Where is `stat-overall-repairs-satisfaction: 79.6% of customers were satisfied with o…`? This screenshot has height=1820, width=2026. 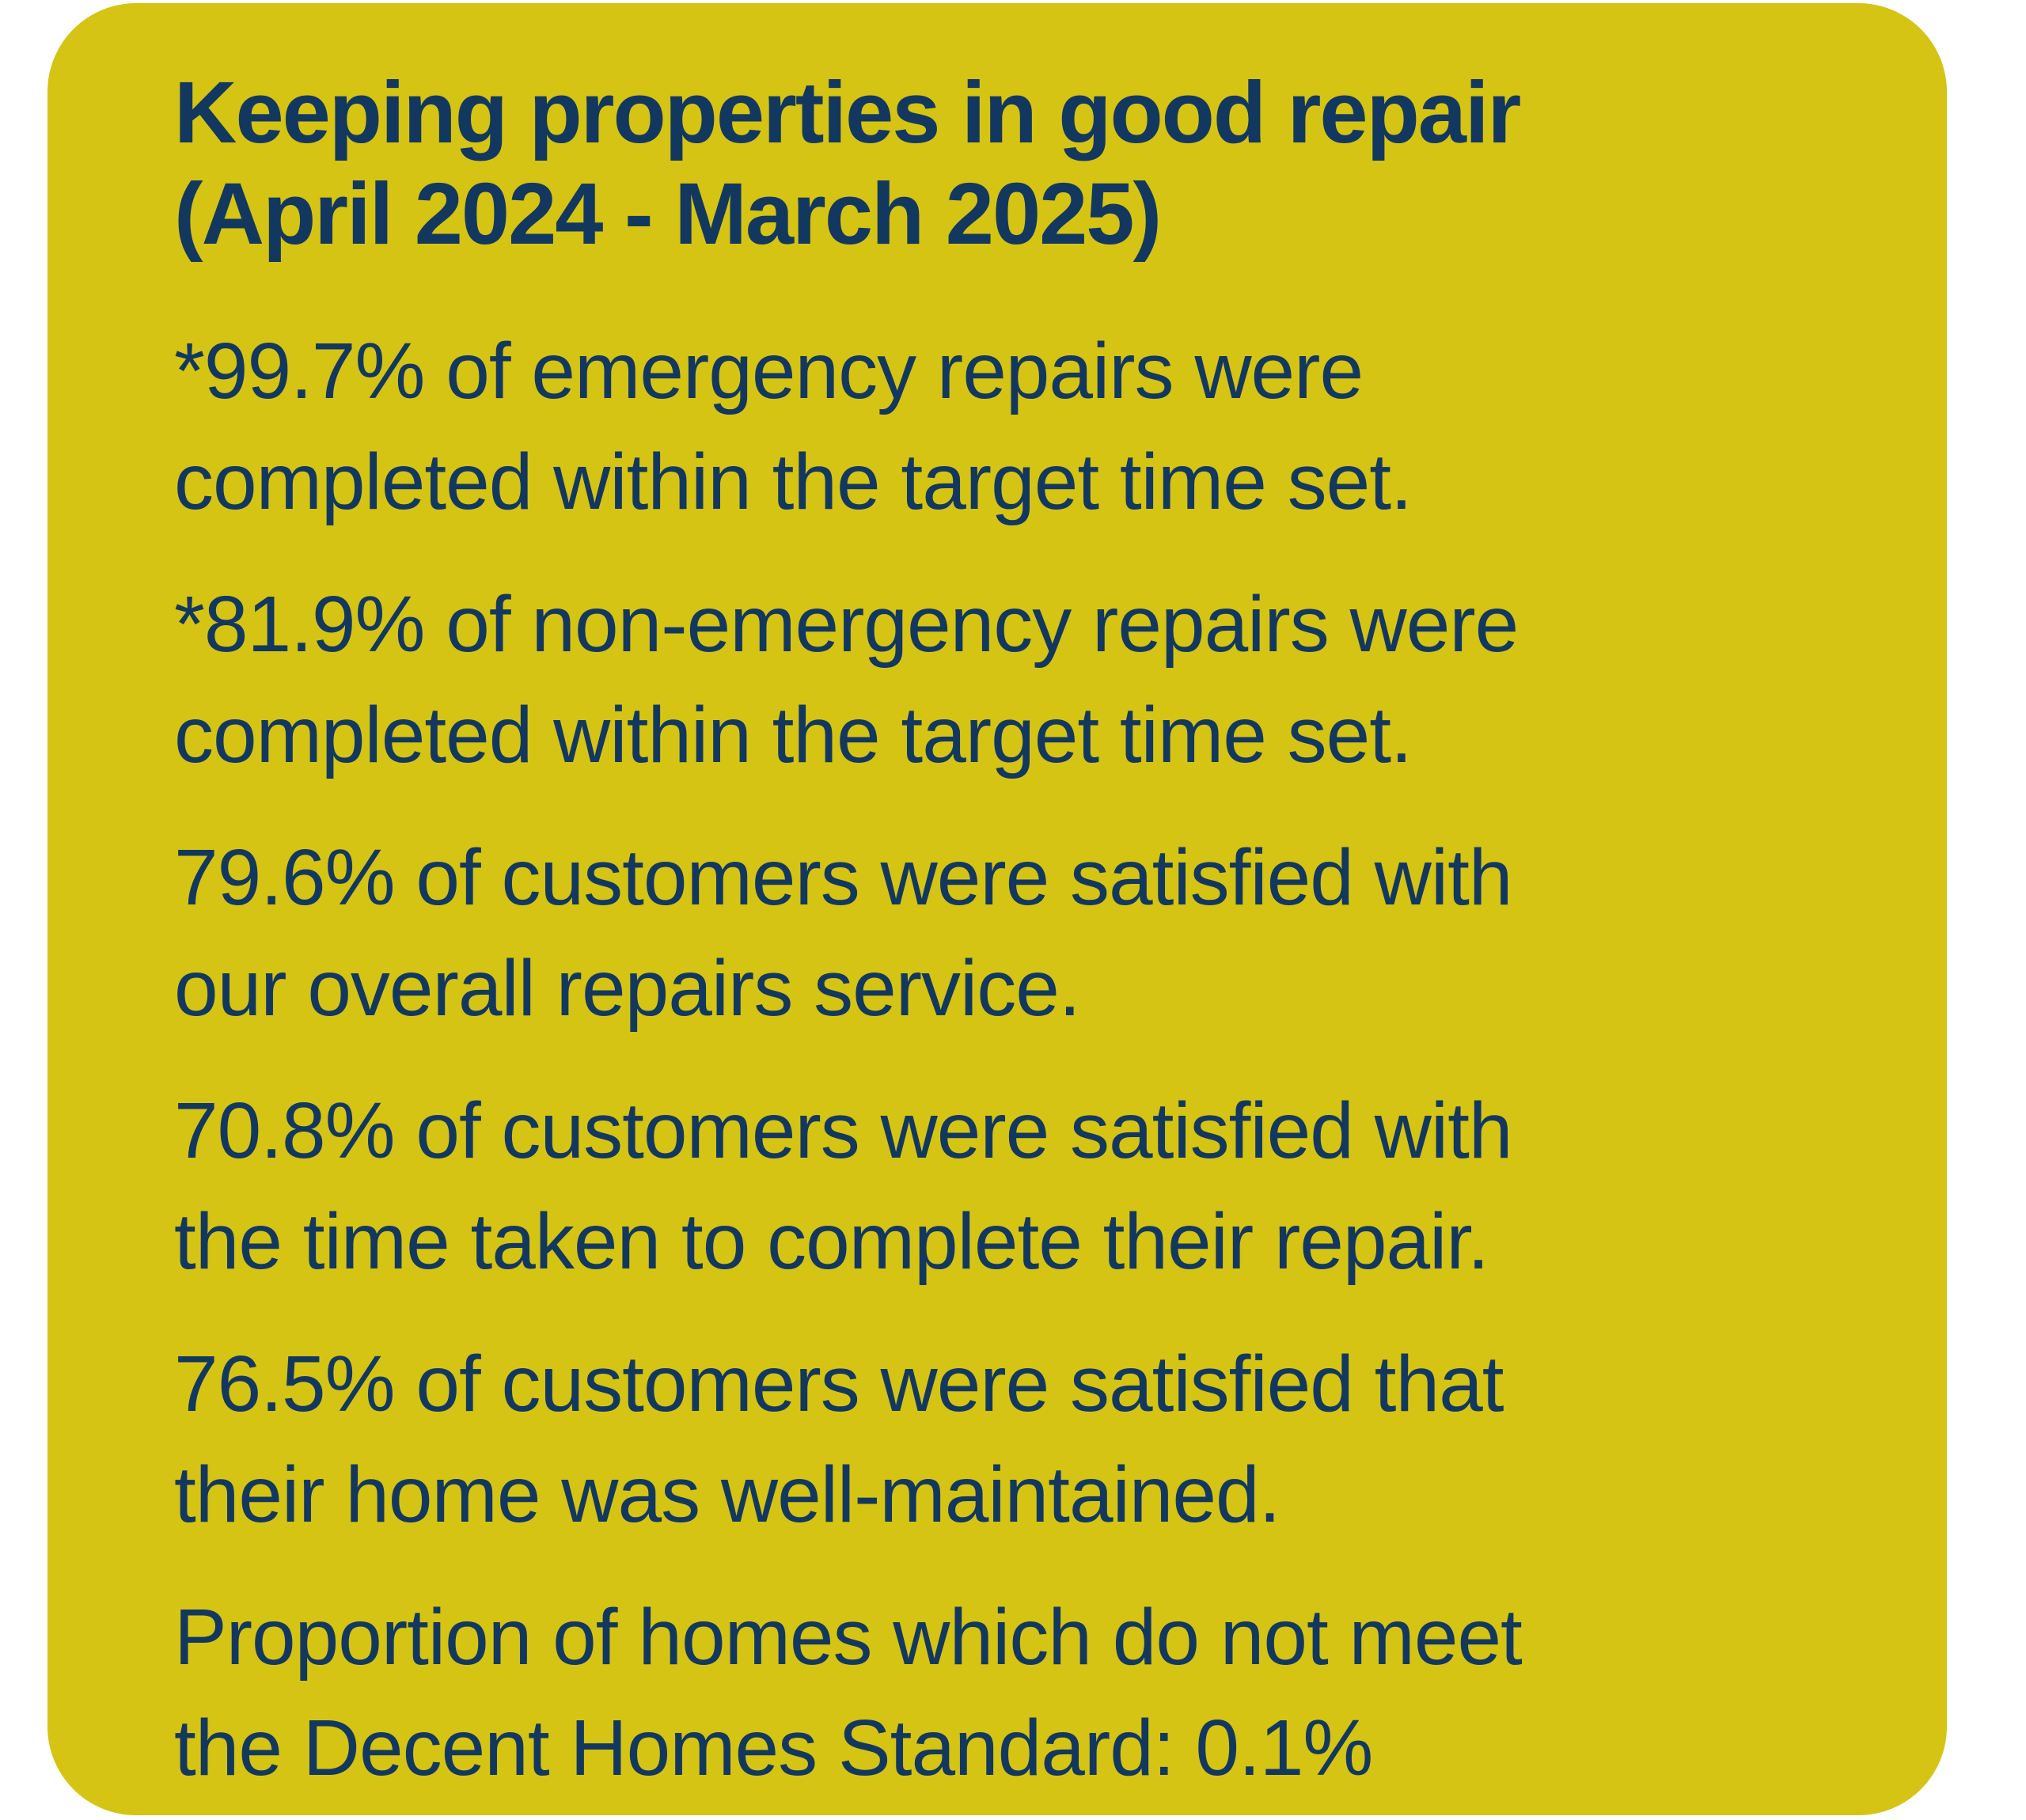 stat-overall-repairs-satisfaction: 79.6% of customers were satisfied with o… is located at coordinates (1017, 933).